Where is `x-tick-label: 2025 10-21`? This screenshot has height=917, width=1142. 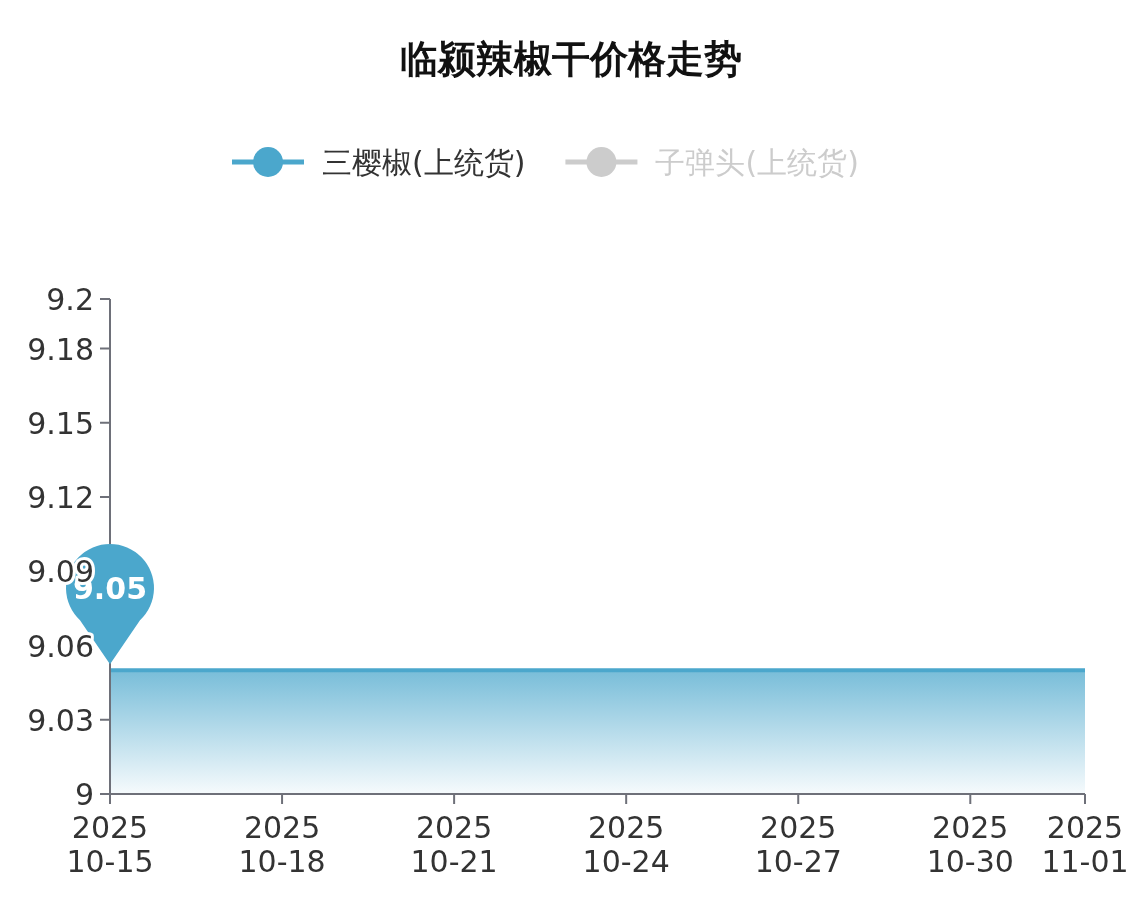 x-tick-label: 2025 10-21 is located at coordinates (454, 844).